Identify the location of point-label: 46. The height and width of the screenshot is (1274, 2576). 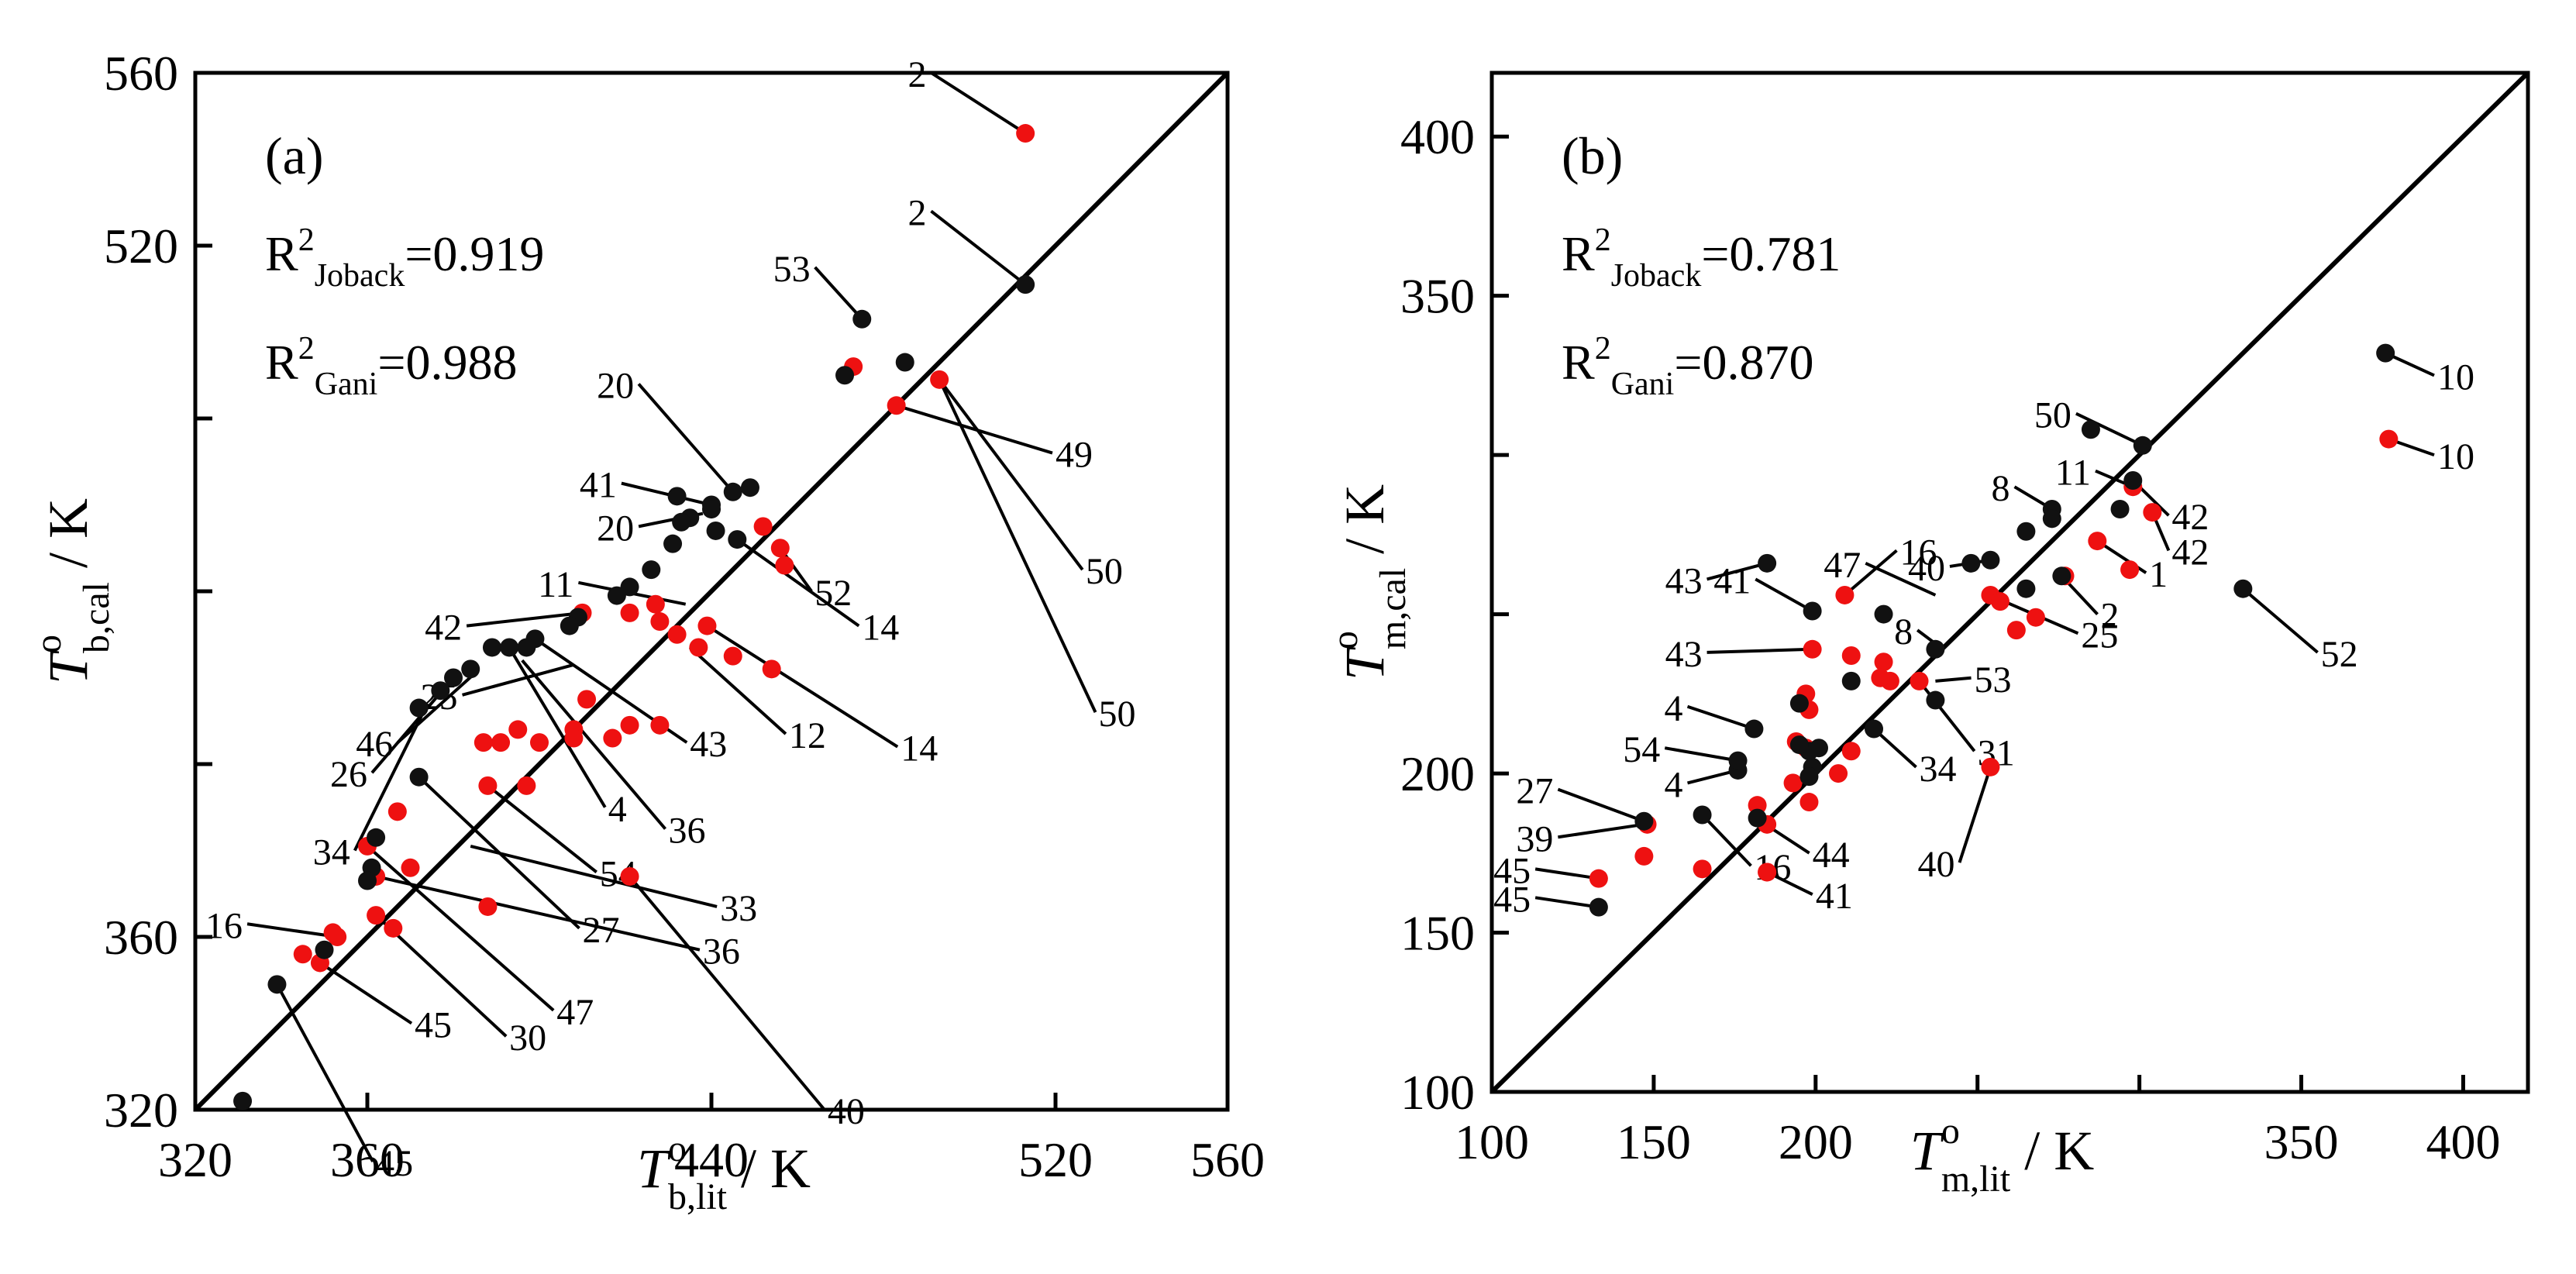
(374, 744).